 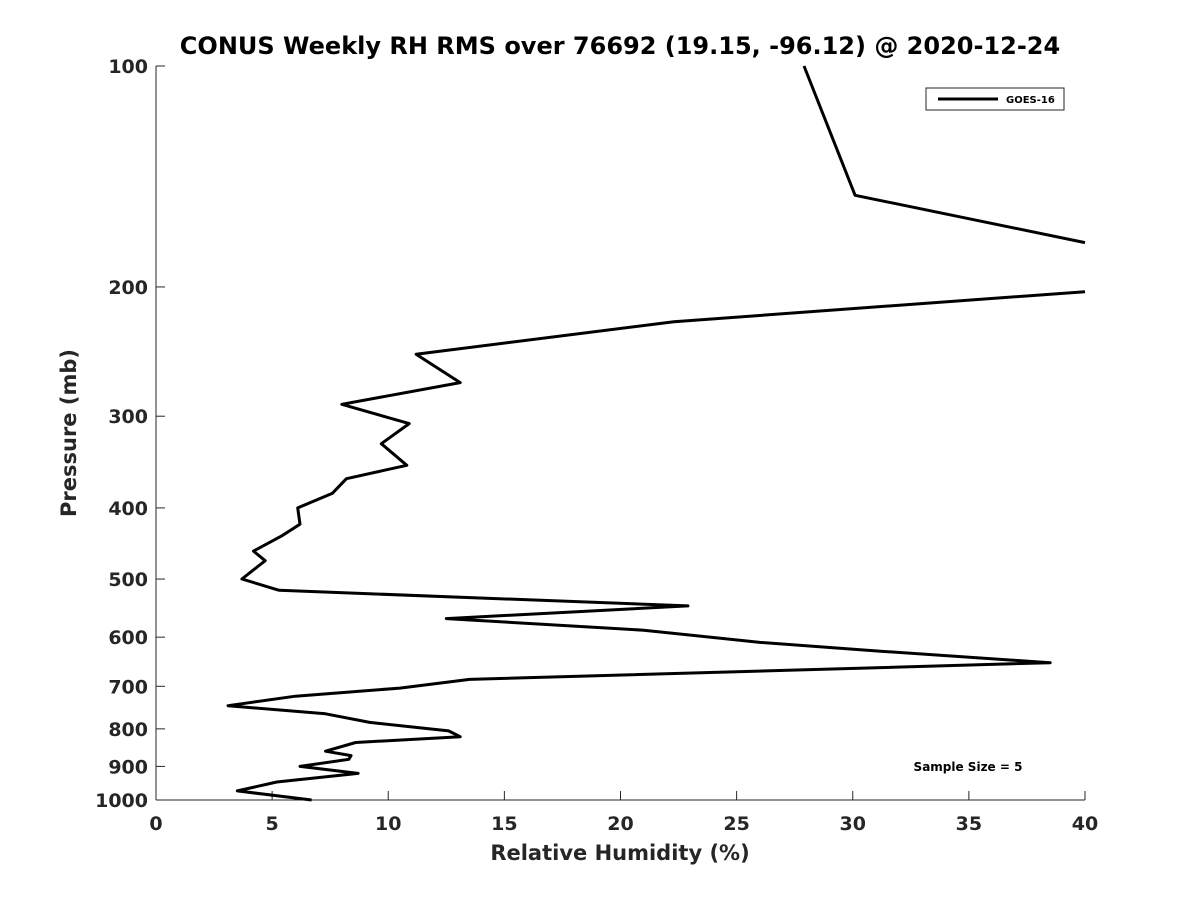 I want to click on y-tick-label: 900, so click(x=128, y=767).